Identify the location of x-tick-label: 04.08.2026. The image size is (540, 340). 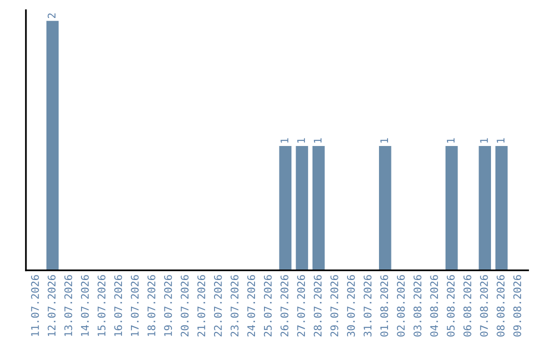
(434, 305).